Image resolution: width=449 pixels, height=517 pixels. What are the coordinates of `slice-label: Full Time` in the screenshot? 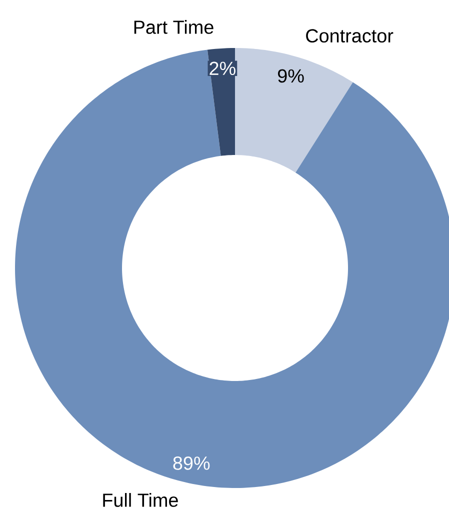 It's located at (140, 500).